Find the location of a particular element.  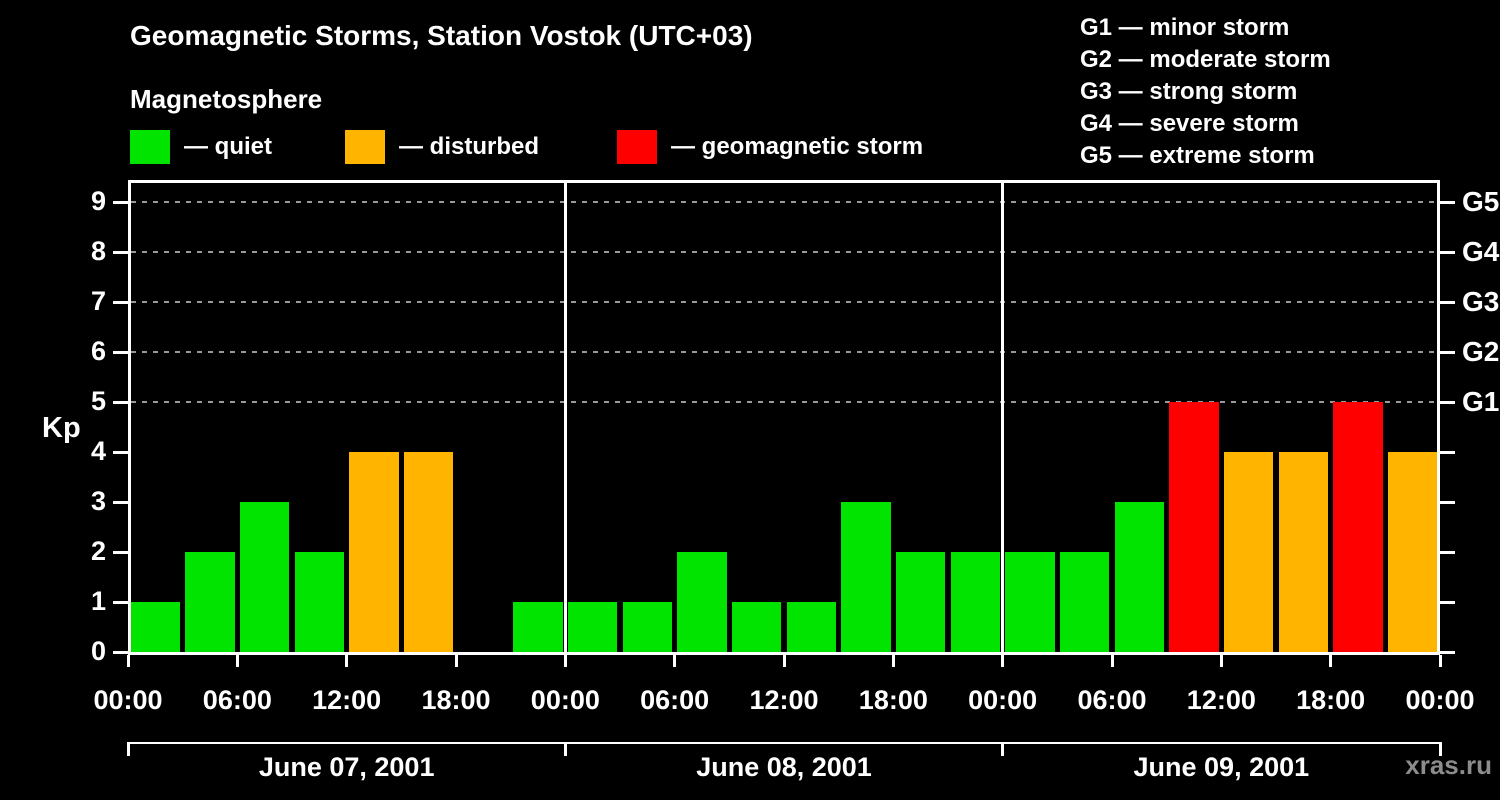

date-axis-line is located at coordinates (784, 743).